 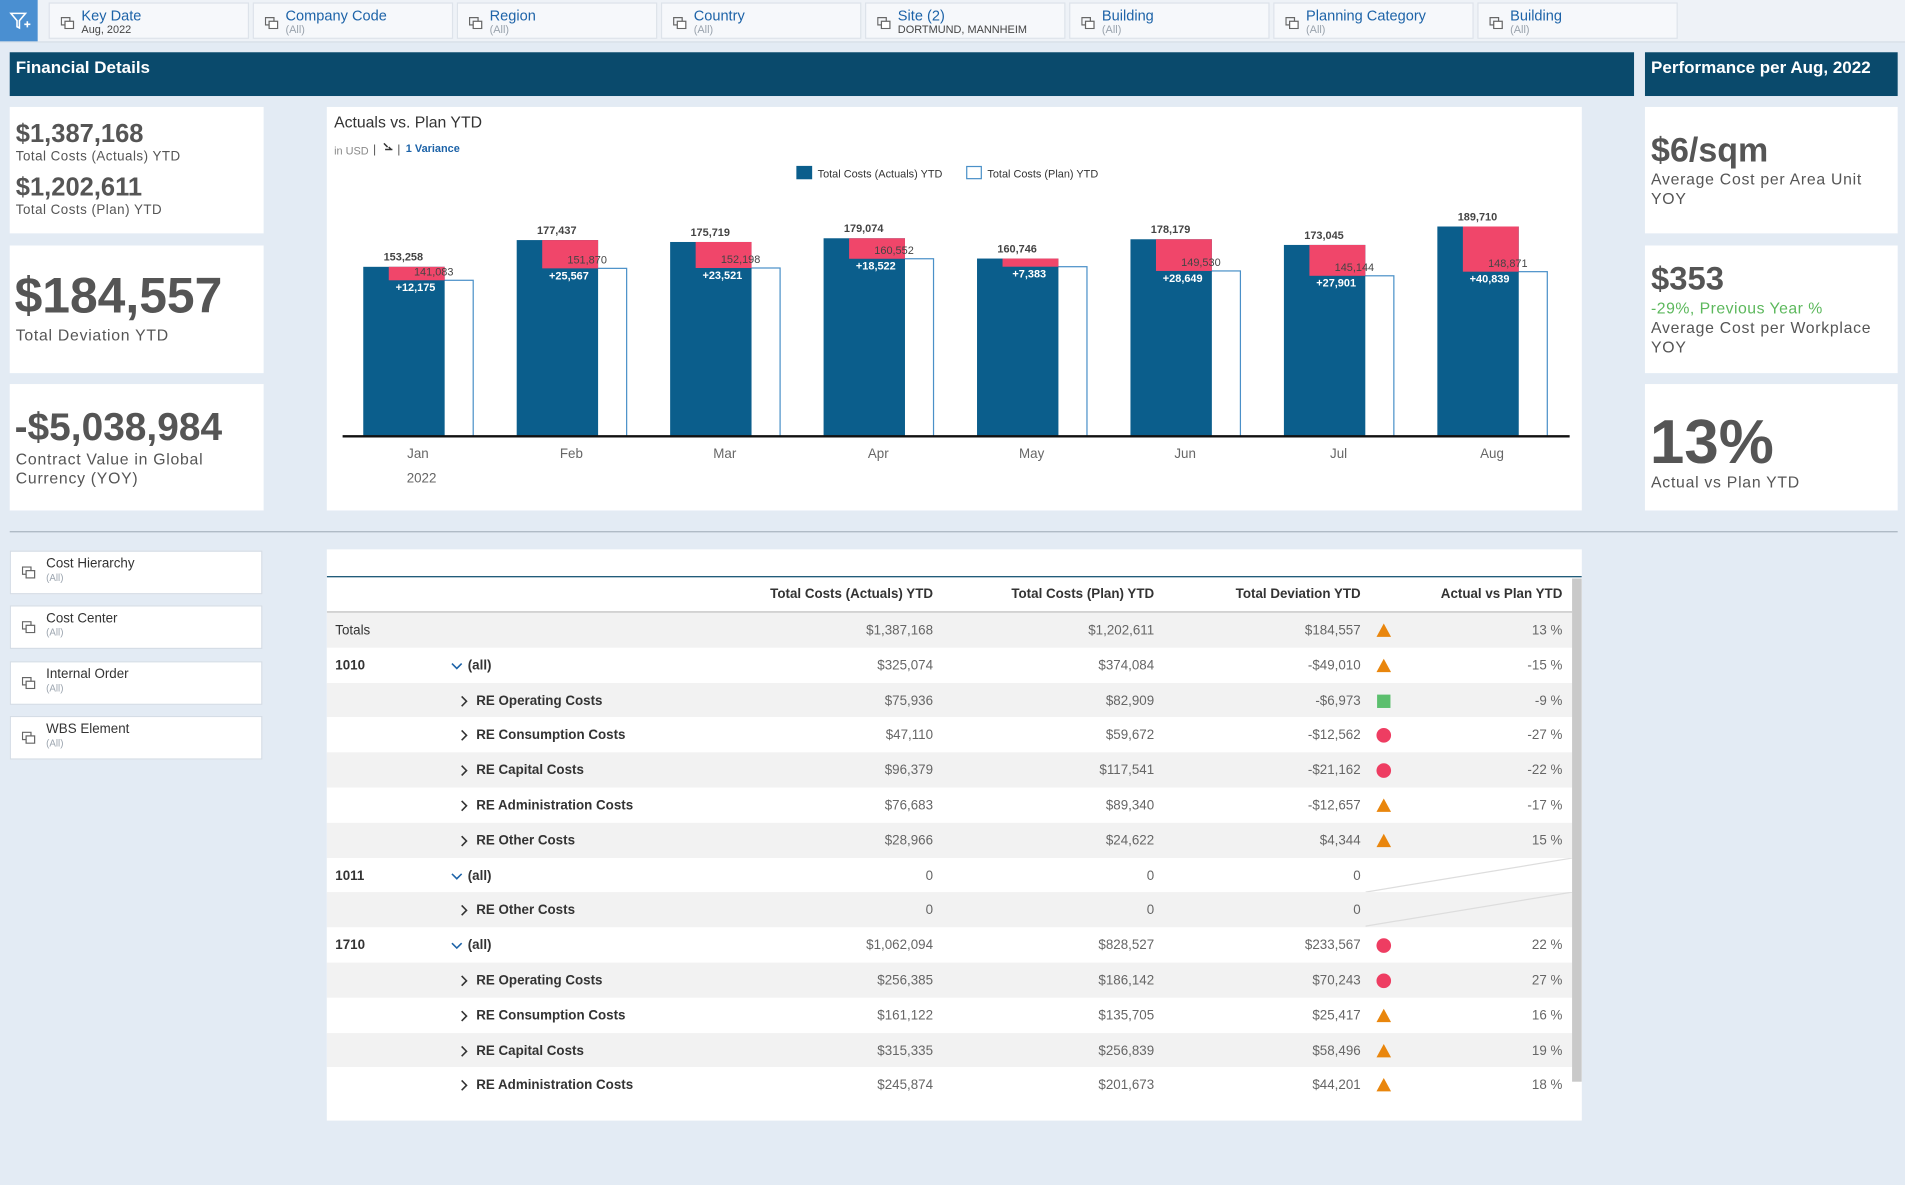 I want to click on filter-item: Key Date Aug, 2022, so click(x=149, y=20).